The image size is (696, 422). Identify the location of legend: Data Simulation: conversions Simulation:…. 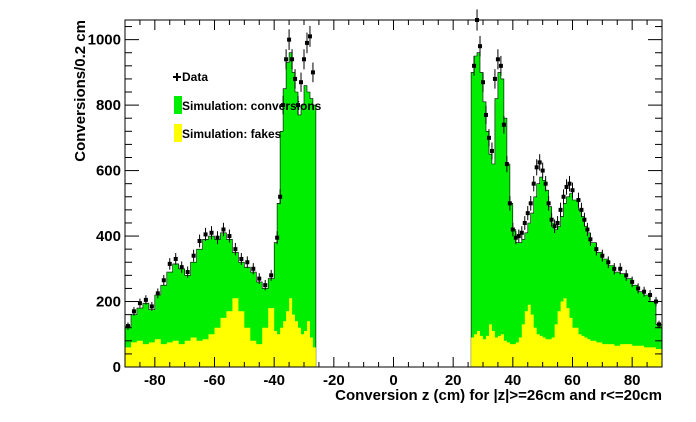
(247, 106).